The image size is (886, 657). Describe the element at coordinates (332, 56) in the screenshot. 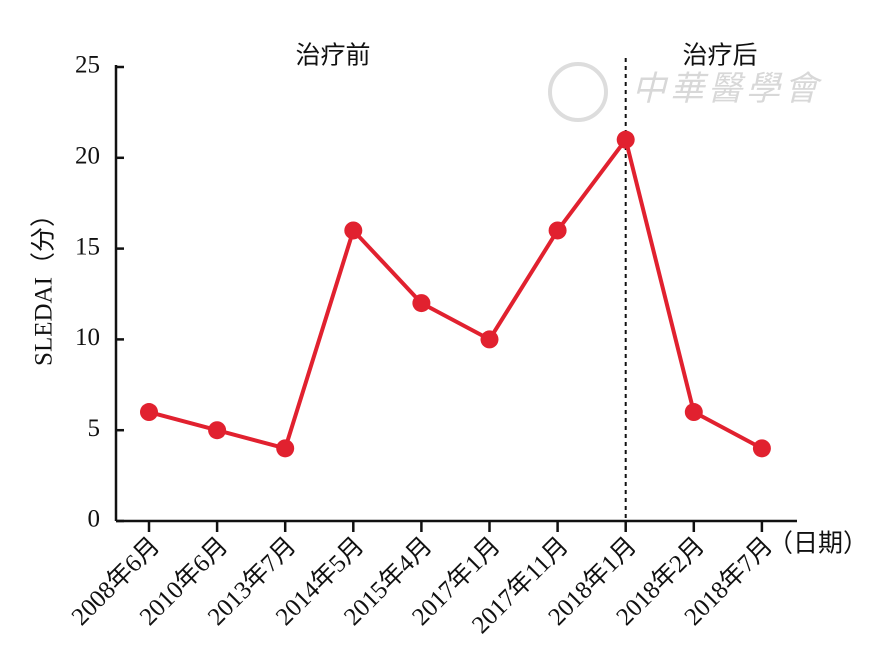

I see `annotation: 治疗前` at that location.